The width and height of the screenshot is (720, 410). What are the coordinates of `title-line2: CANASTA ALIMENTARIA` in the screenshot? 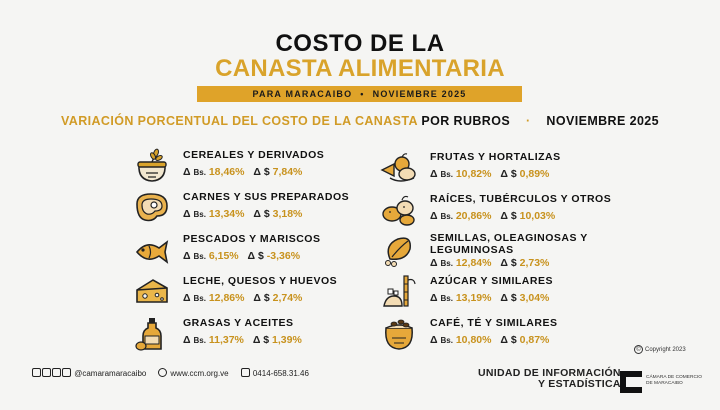 It's located at (360, 68).